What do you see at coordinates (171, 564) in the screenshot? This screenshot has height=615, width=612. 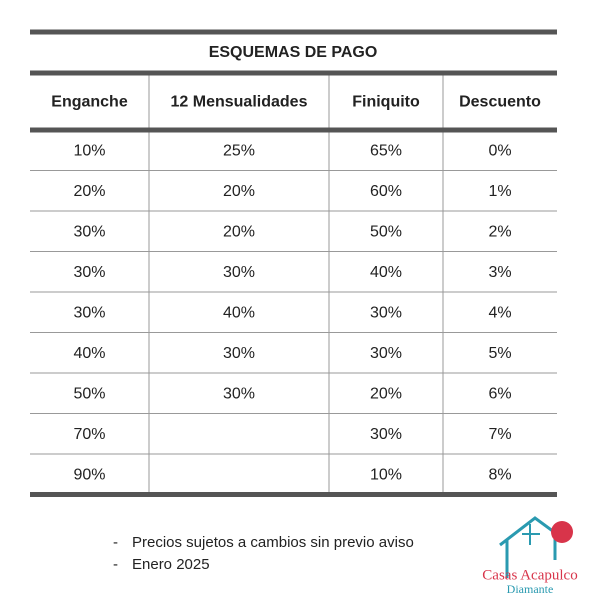 I see `note: Enero 2025` at bounding box center [171, 564].